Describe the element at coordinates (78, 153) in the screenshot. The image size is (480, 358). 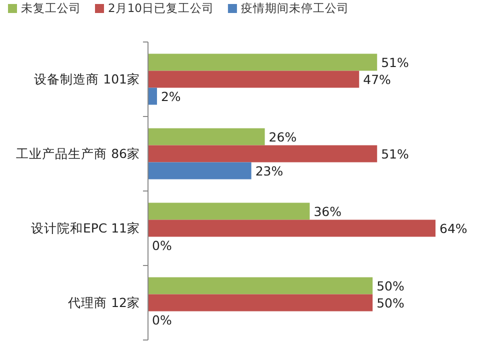
I see `y-tick-label: 工业产品生产商 86家` at that location.